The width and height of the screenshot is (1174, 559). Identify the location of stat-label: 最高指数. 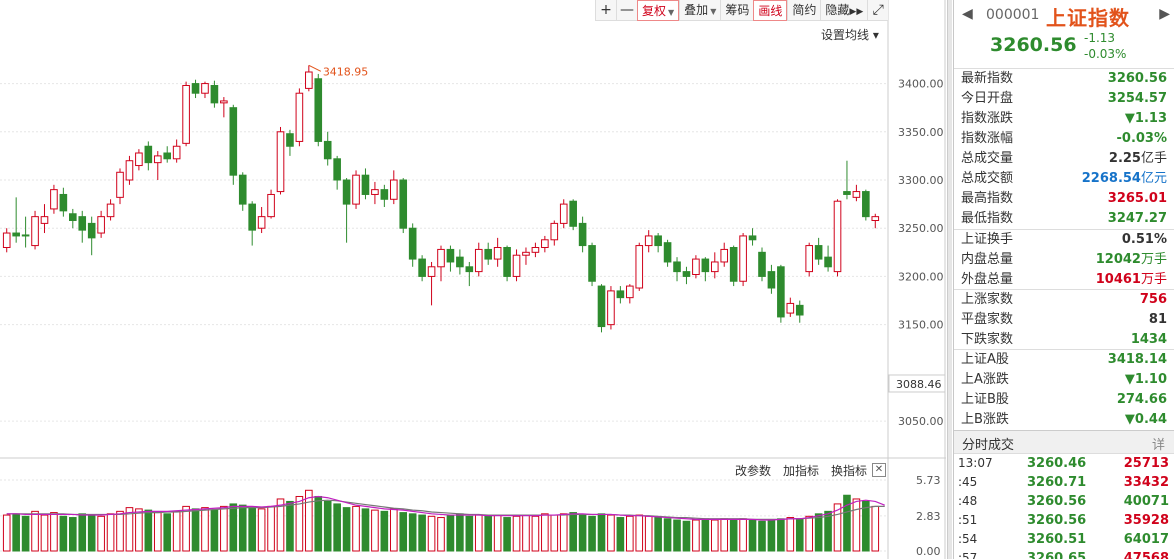
(987, 198).